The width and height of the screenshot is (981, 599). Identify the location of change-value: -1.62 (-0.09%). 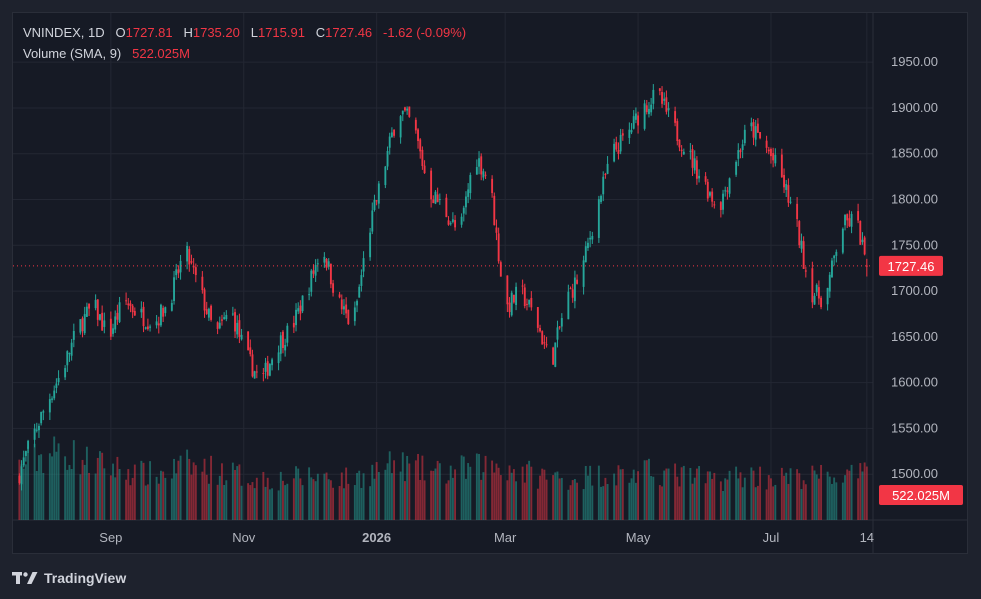
(425, 32).